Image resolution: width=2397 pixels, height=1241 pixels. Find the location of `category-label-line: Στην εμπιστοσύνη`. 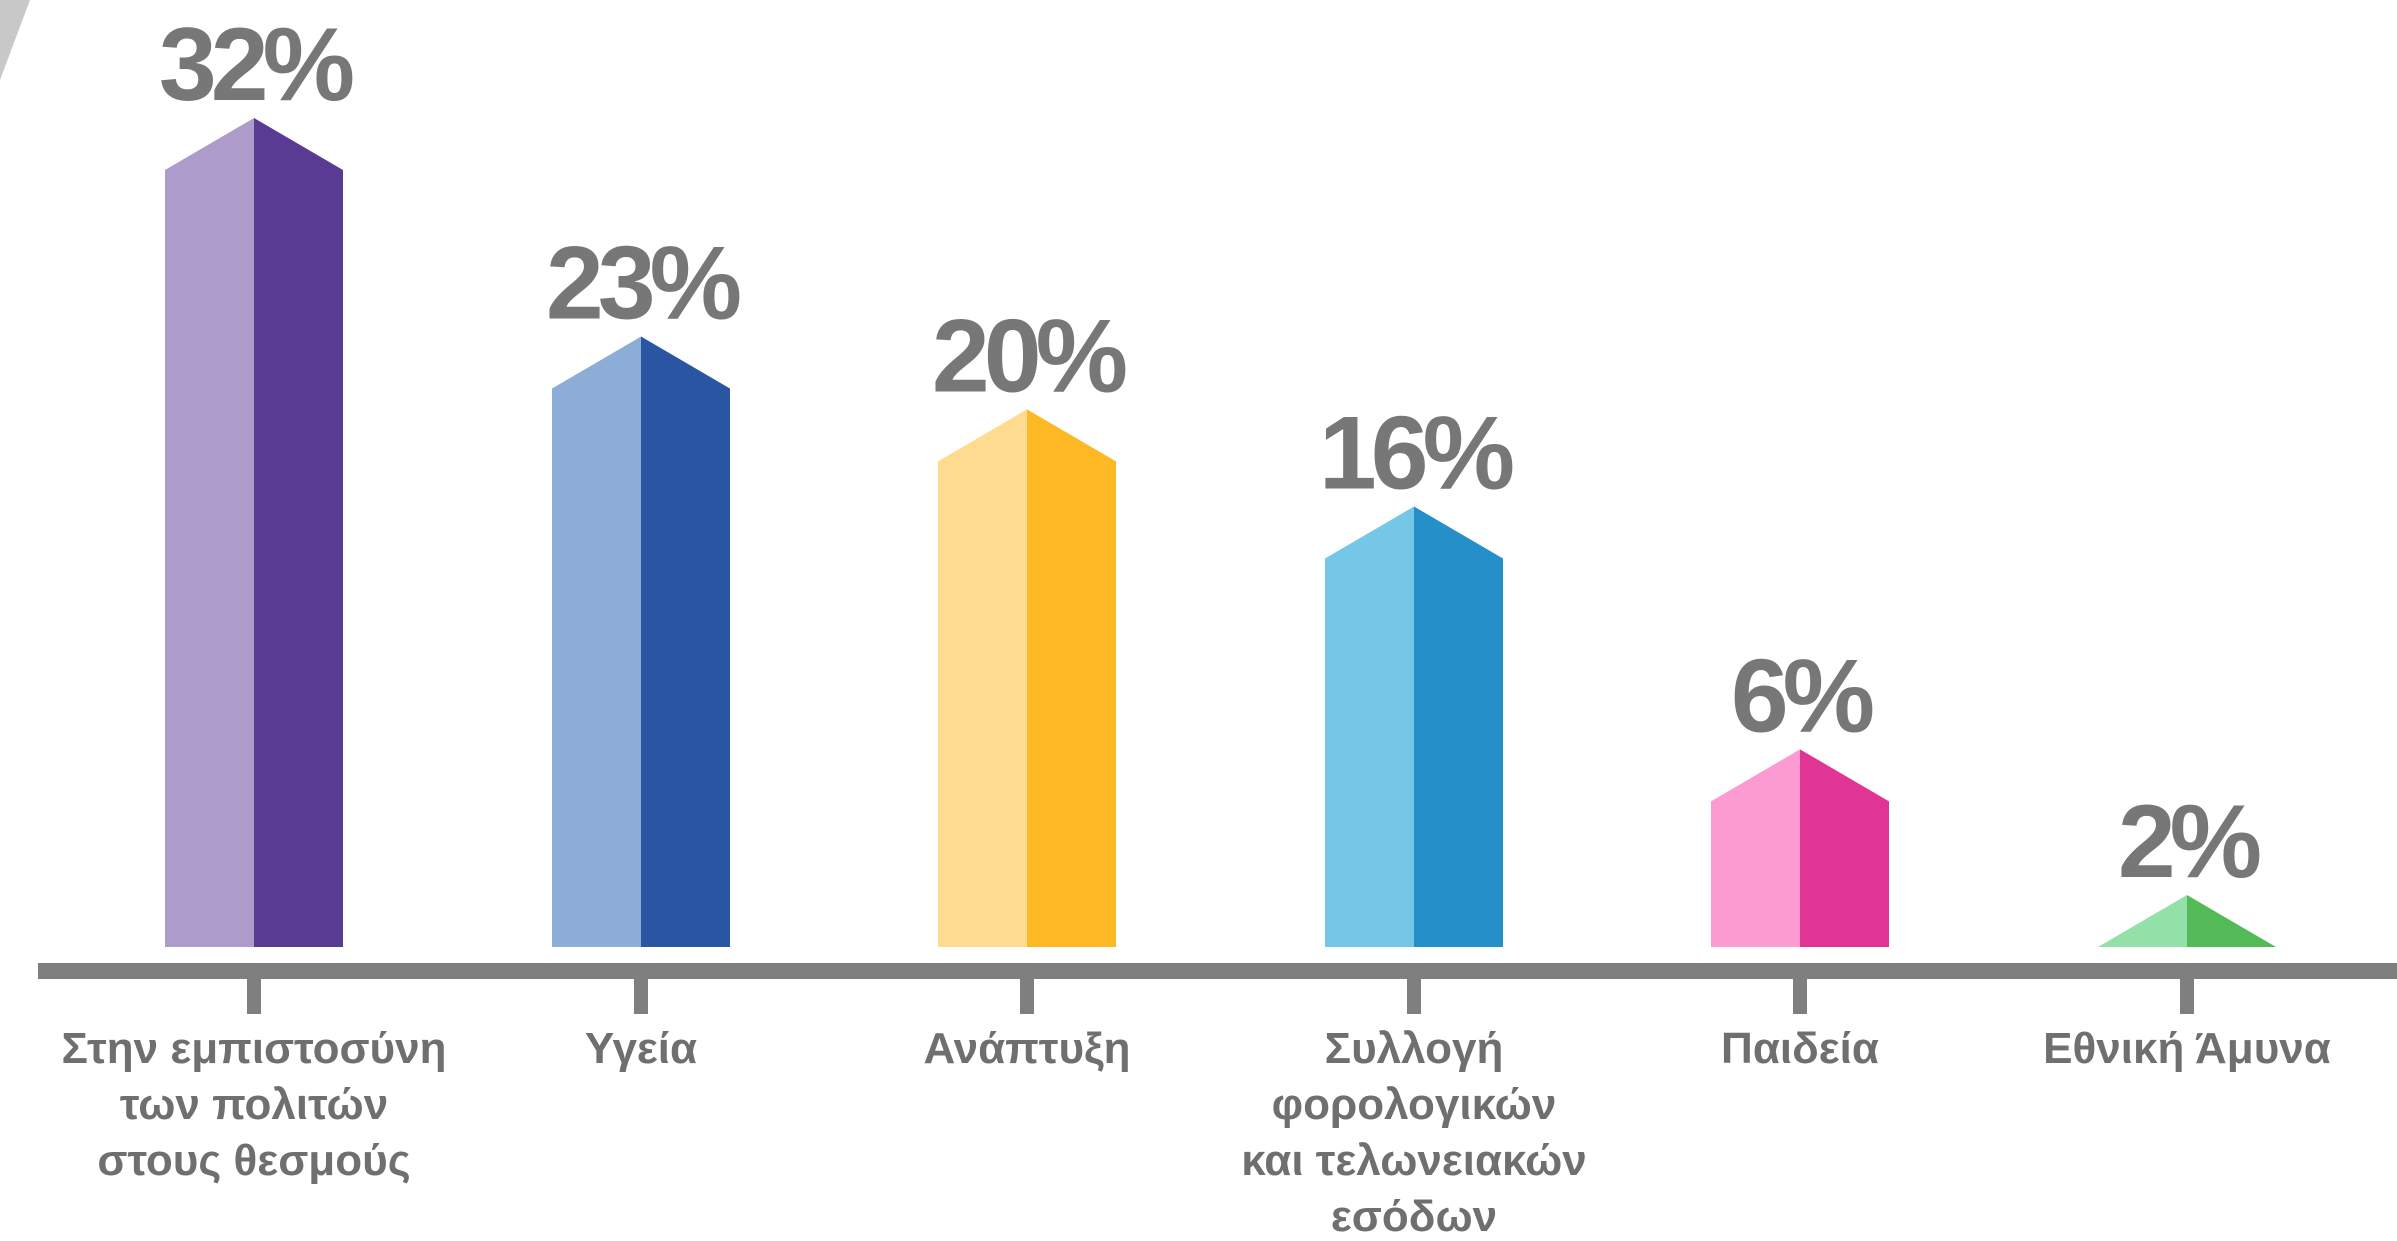

category-label-line: Στην εμπιστοσύνη is located at coordinates (253, 1048).